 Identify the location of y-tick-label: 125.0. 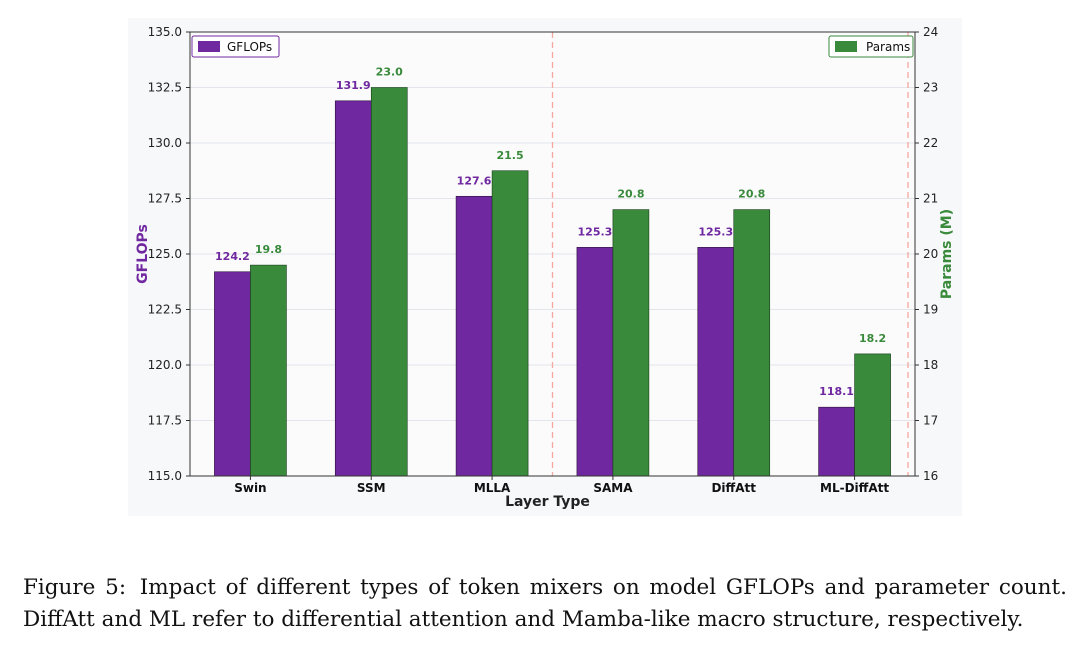
(165, 254).